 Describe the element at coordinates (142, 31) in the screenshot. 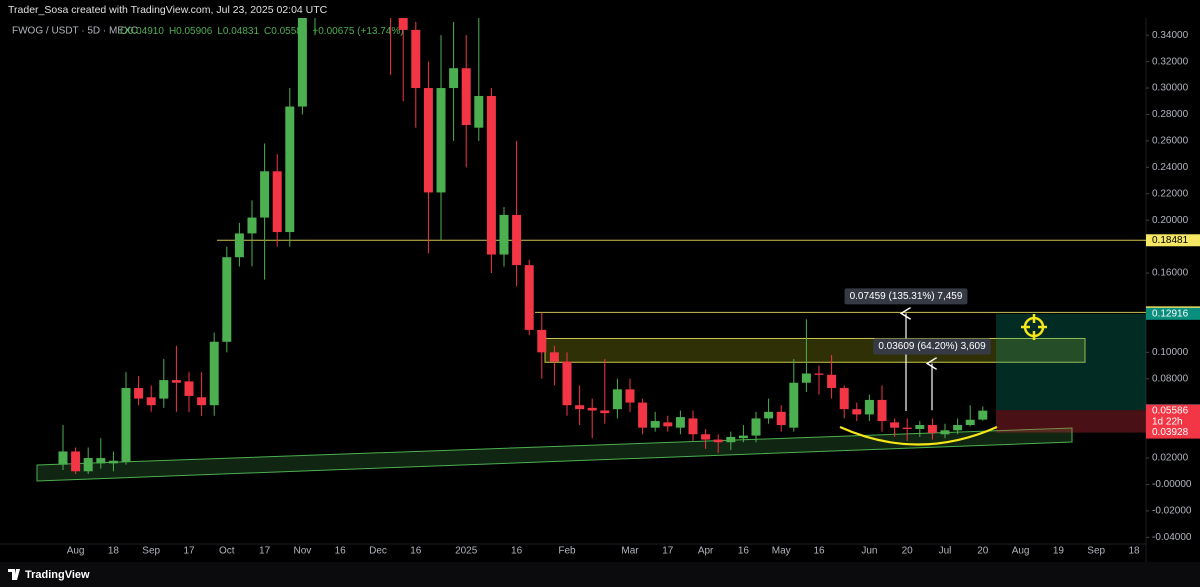

I see `ohlc-value: O0.04910` at that location.